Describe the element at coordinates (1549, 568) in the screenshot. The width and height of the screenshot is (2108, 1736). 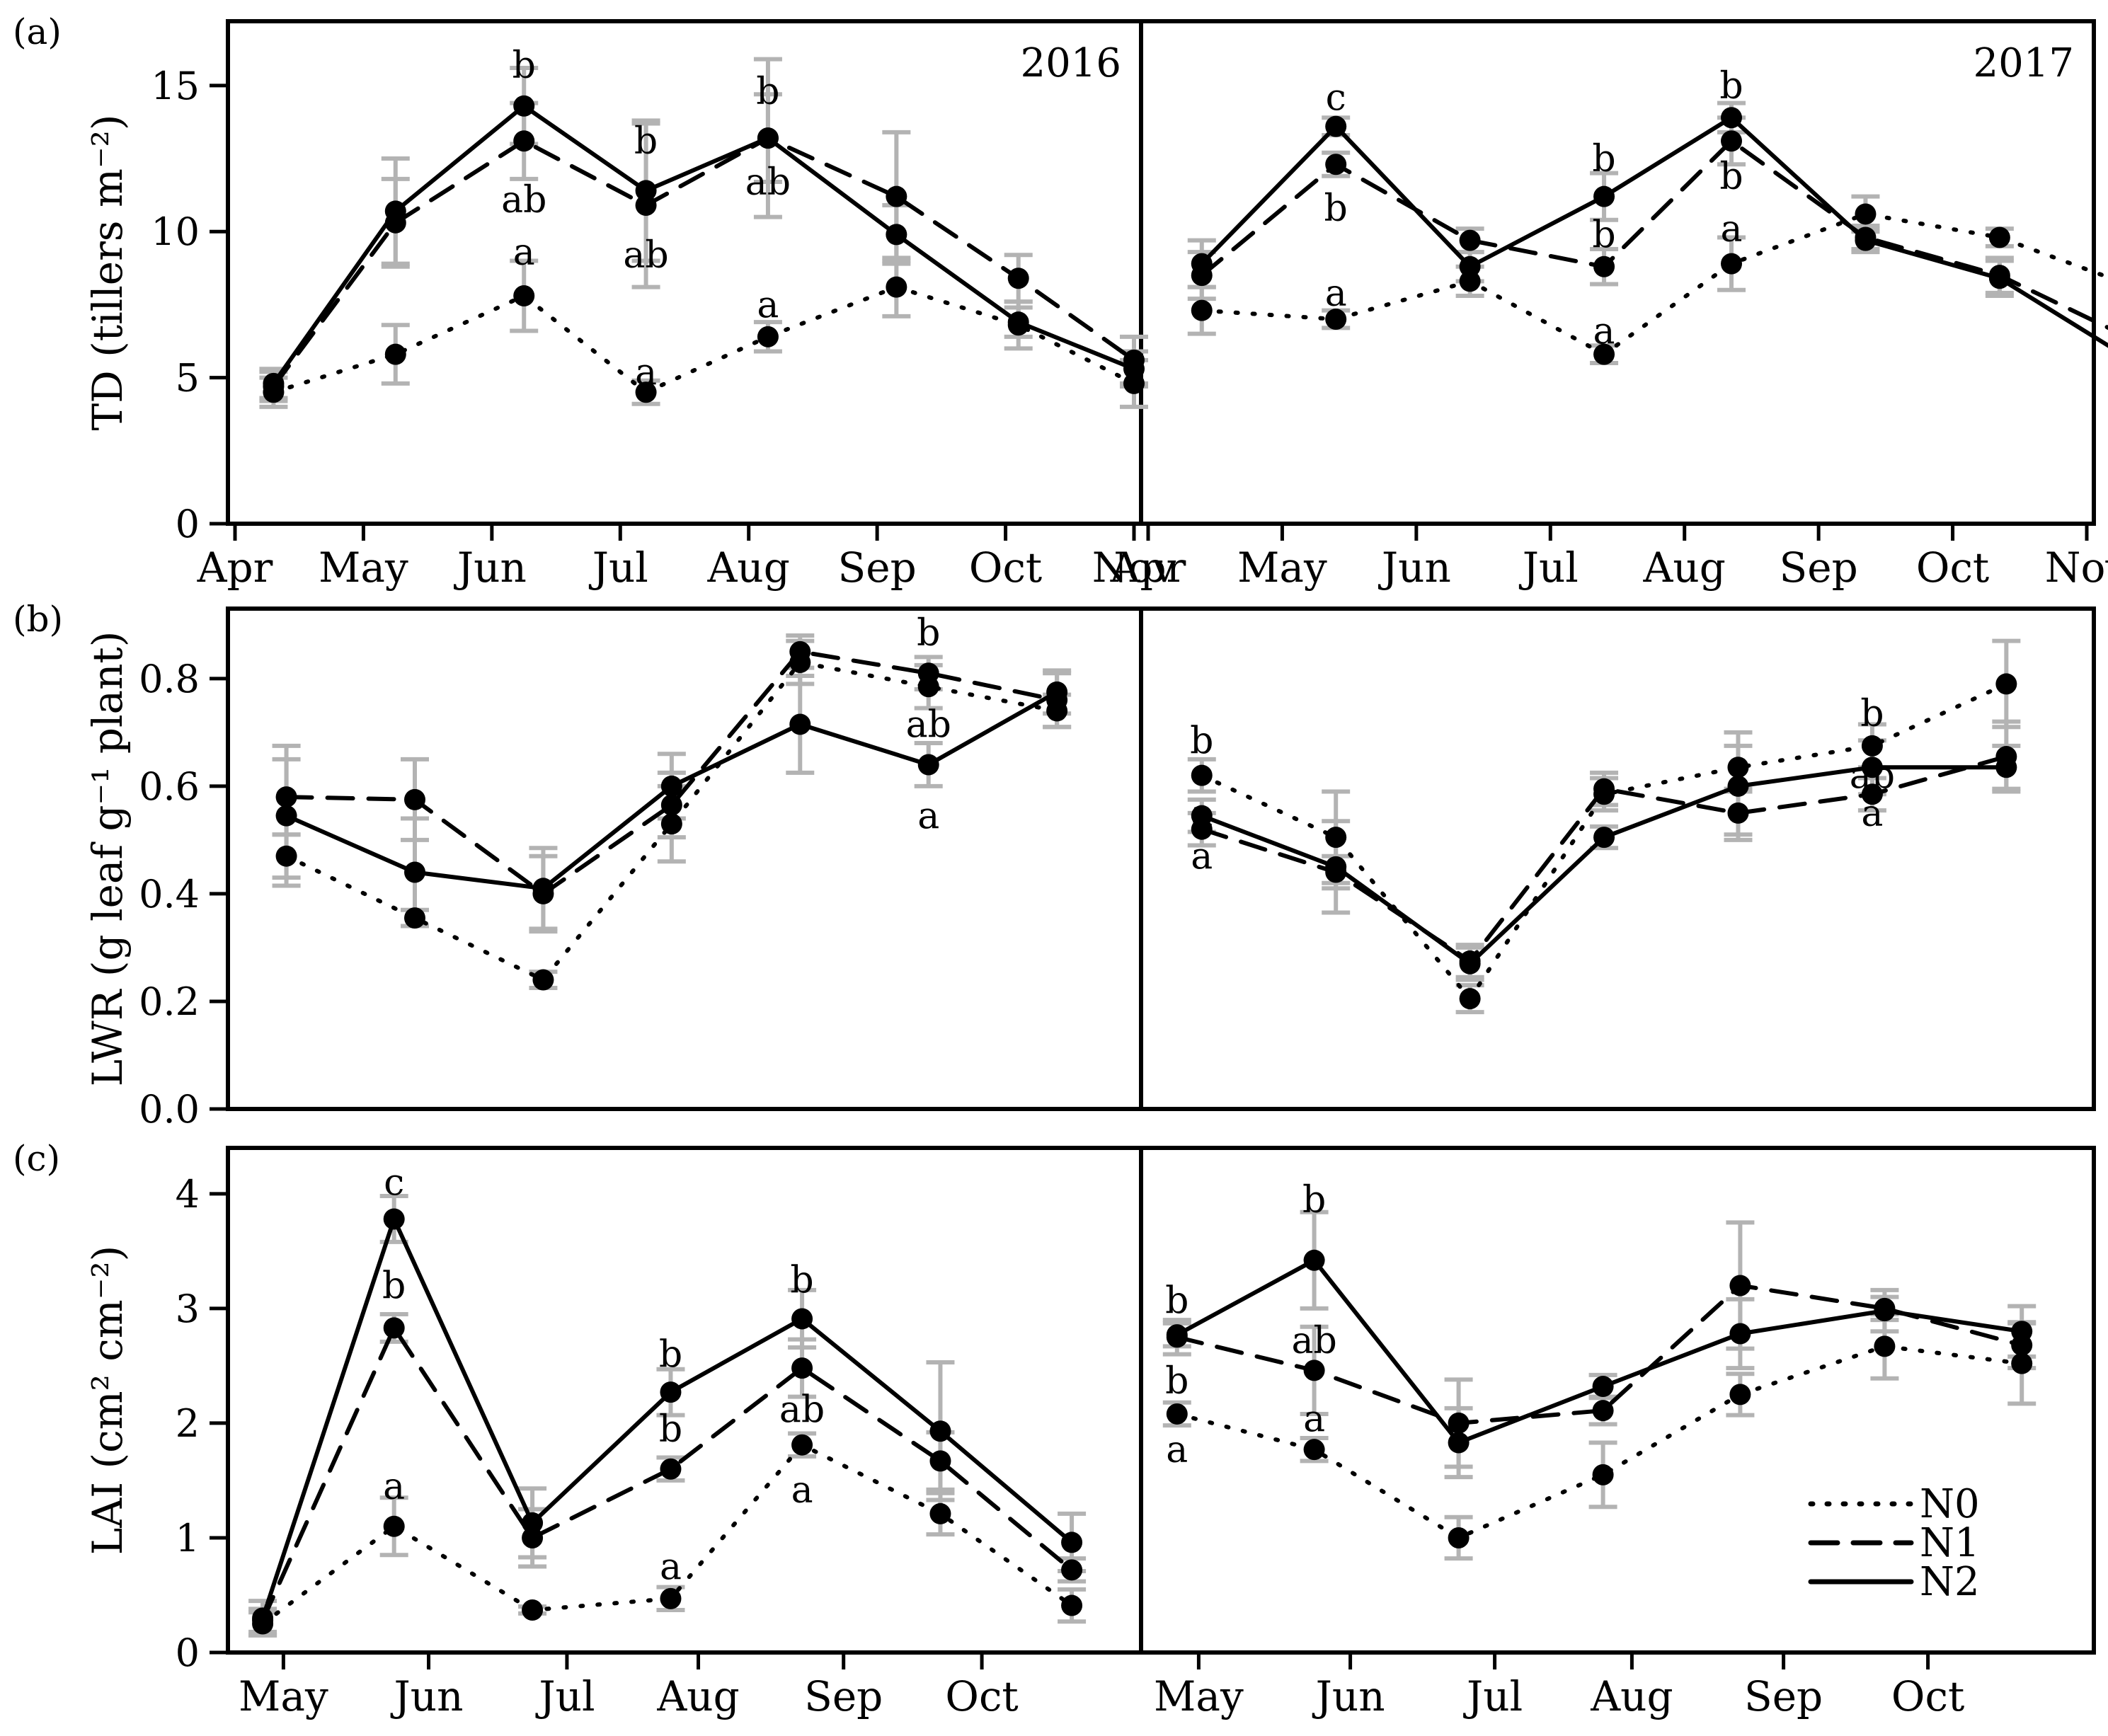
I see `x-tick-label: Jul` at that location.